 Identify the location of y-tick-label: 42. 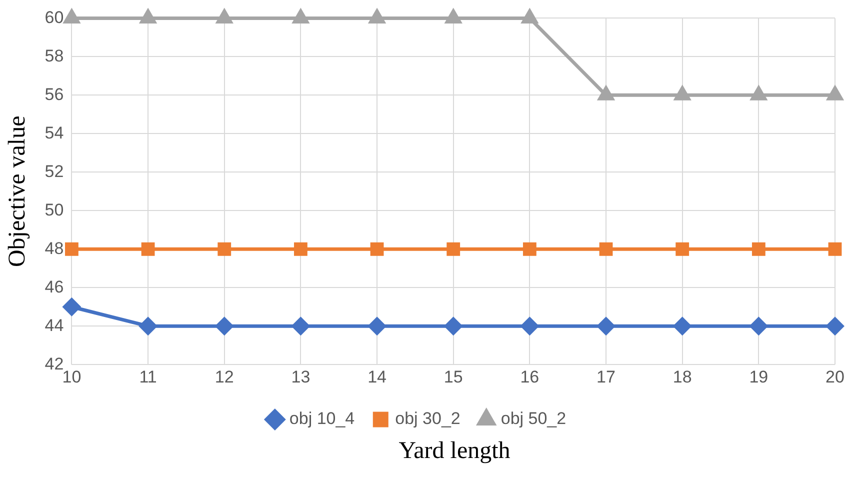
(54, 364).